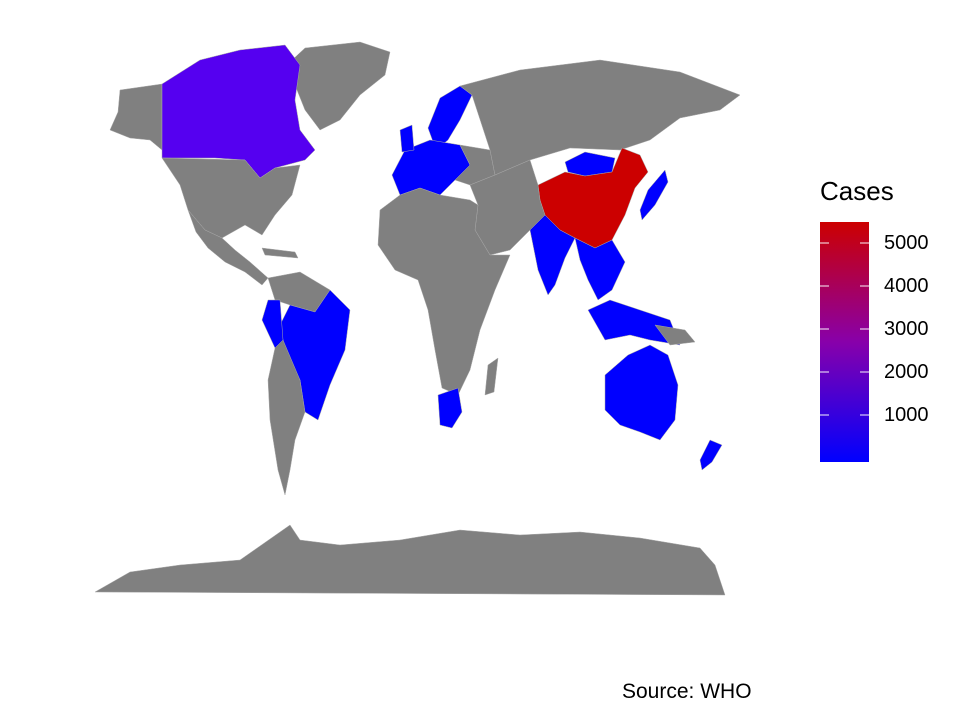 The image size is (973, 723). What do you see at coordinates (410, 560) in the screenshot?
I see `antarctica` at bounding box center [410, 560].